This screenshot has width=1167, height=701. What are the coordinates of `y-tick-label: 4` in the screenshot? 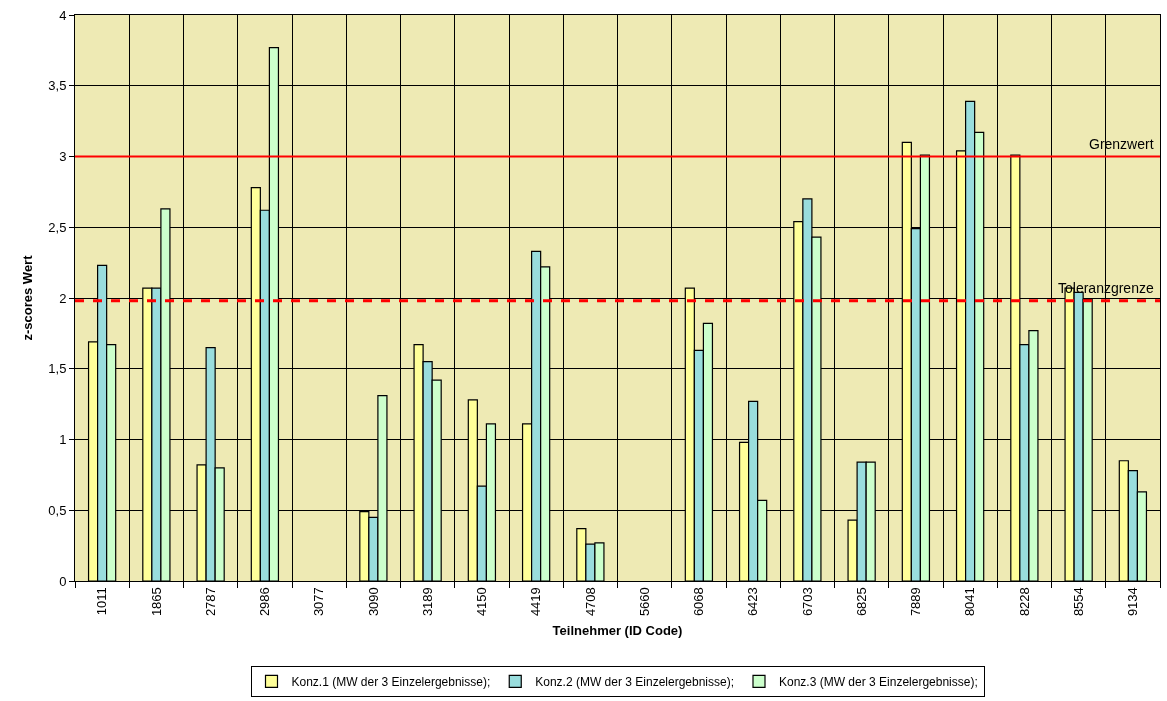 It's located at (63, 15).